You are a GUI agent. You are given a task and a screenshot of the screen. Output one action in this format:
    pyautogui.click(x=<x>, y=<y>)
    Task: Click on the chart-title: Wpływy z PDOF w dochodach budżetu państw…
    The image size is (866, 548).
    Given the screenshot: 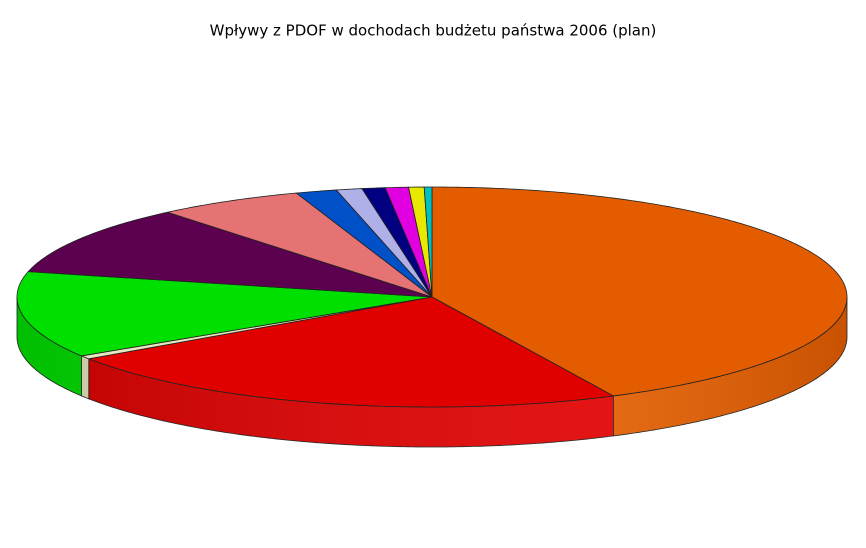 What is the action you would take?
    pyautogui.click(x=433, y=31)
    